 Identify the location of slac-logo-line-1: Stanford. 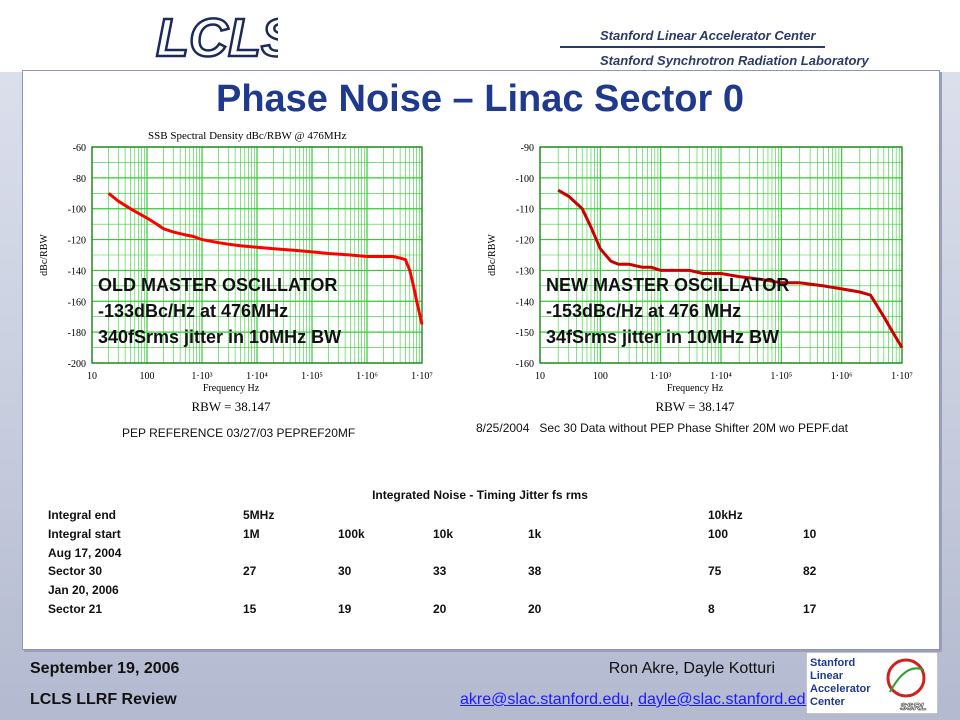
(832, 663).